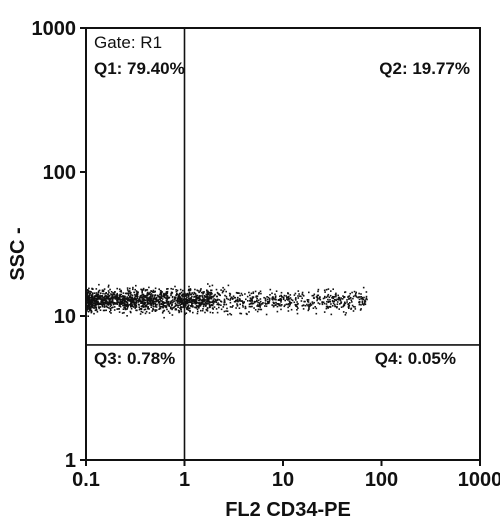  What do you see at coordinates (134, 358) in the screenshot?
I see `quadrant-label-q3: Q3: 0.78%` at bounding box center [134, 358].